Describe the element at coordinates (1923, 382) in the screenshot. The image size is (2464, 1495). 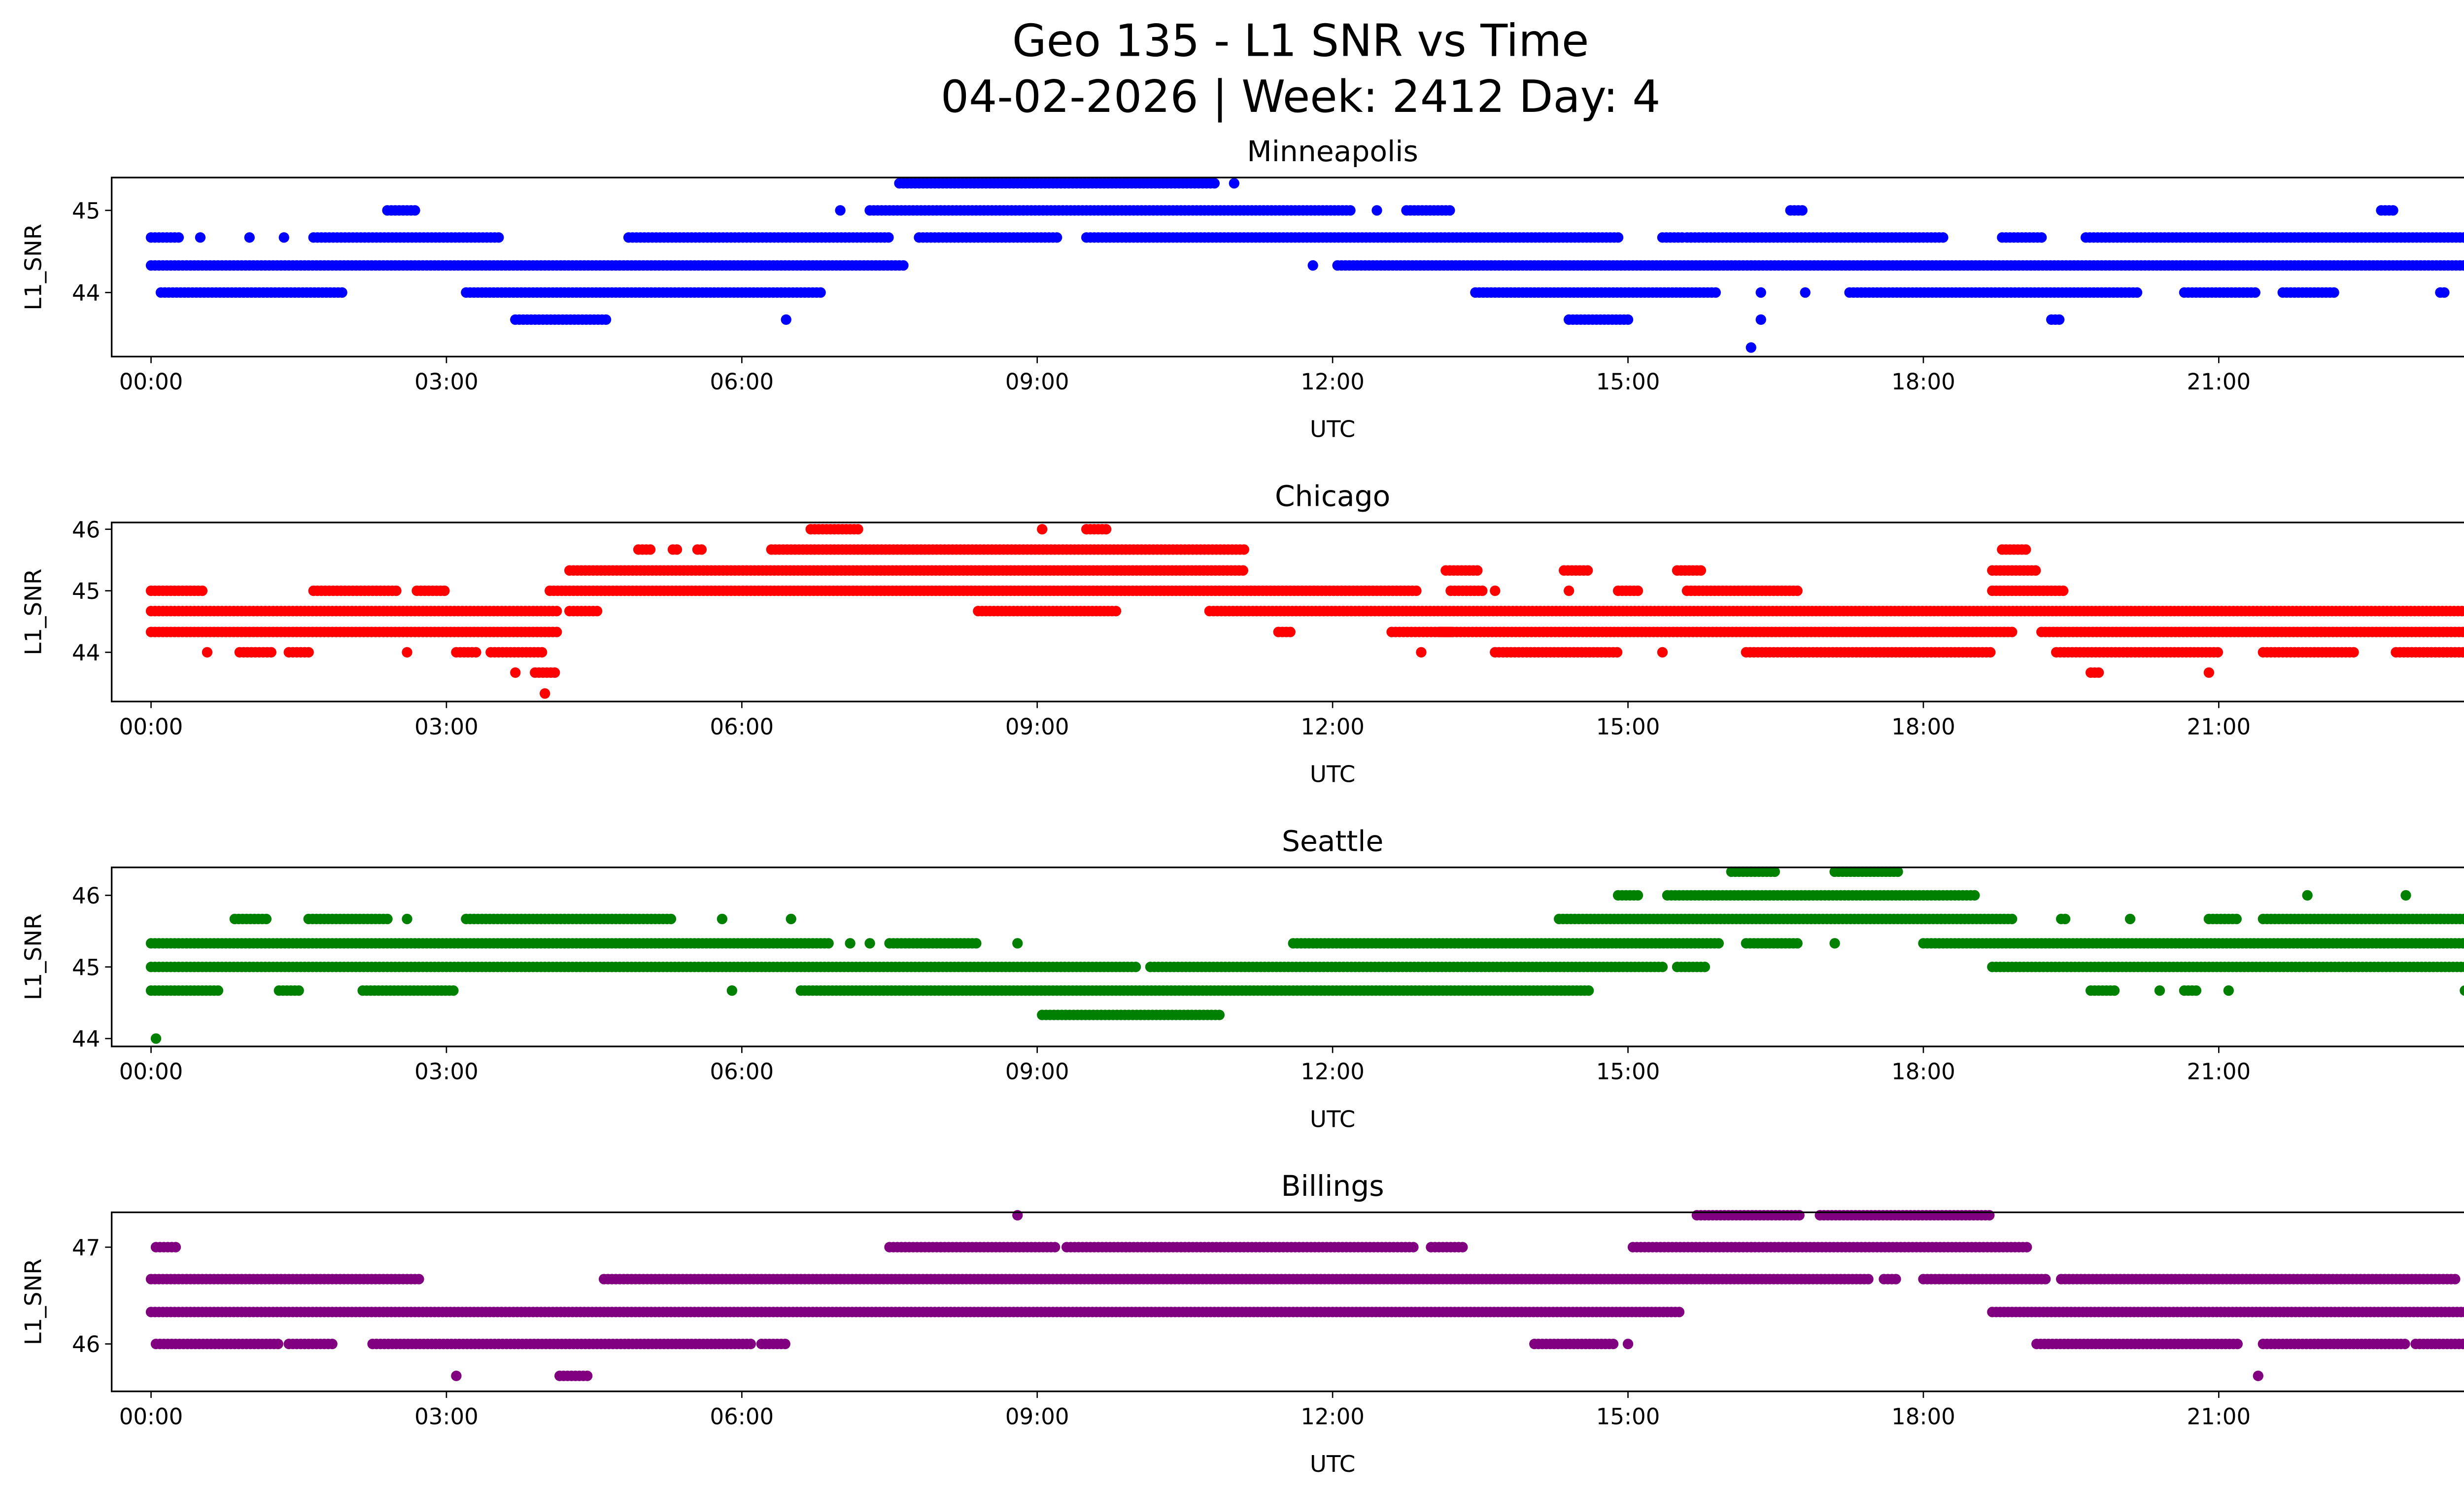
I see `x-tick-label: 18:00` at that location.